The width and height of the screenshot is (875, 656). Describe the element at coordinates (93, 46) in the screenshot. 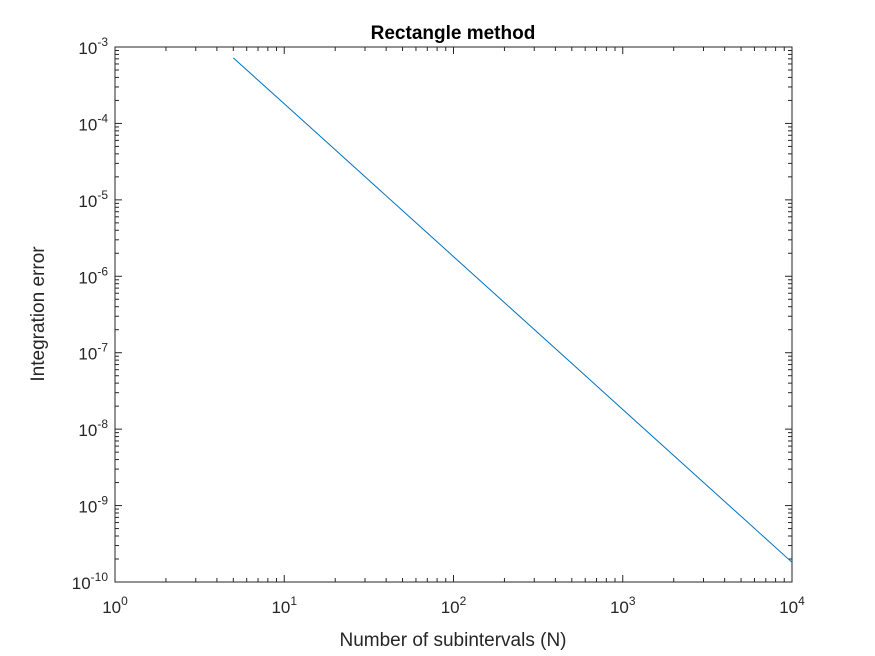

I see `y-tick-label: 10⁻³` at that location.